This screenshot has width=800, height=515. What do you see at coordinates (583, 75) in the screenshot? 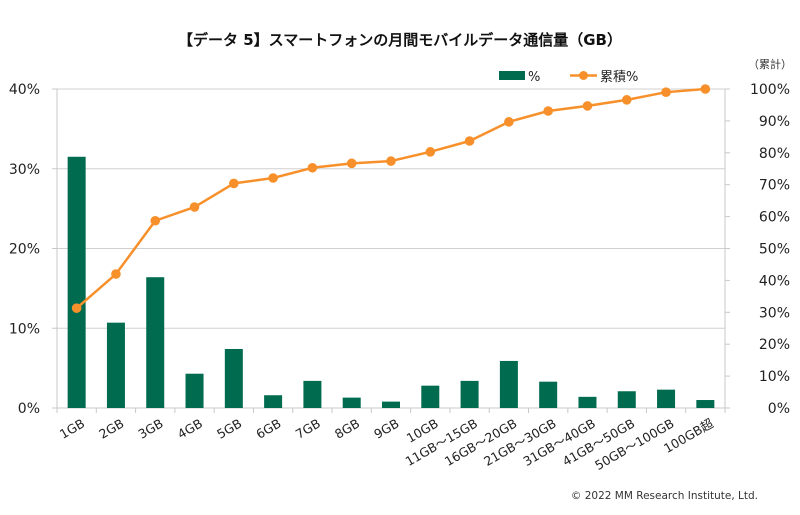
I see `legend-line-marker` at bounding box center [583, 75].